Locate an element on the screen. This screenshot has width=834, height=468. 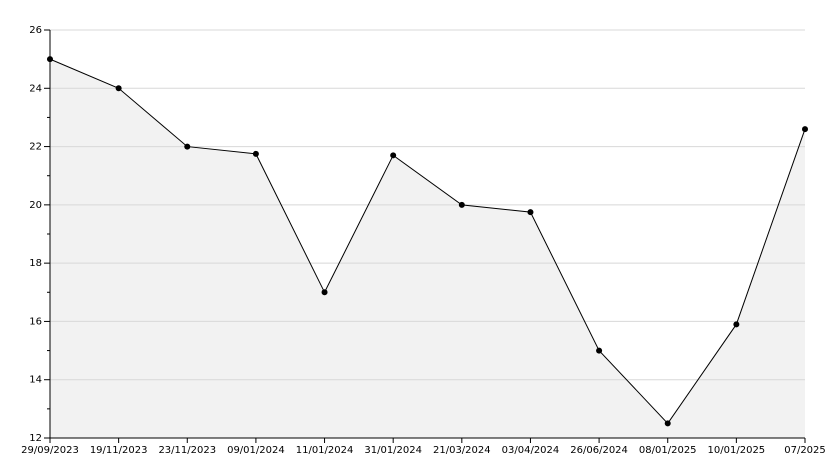
x-tick-label: 09/01/2024 is located at coordinates (256, 450).